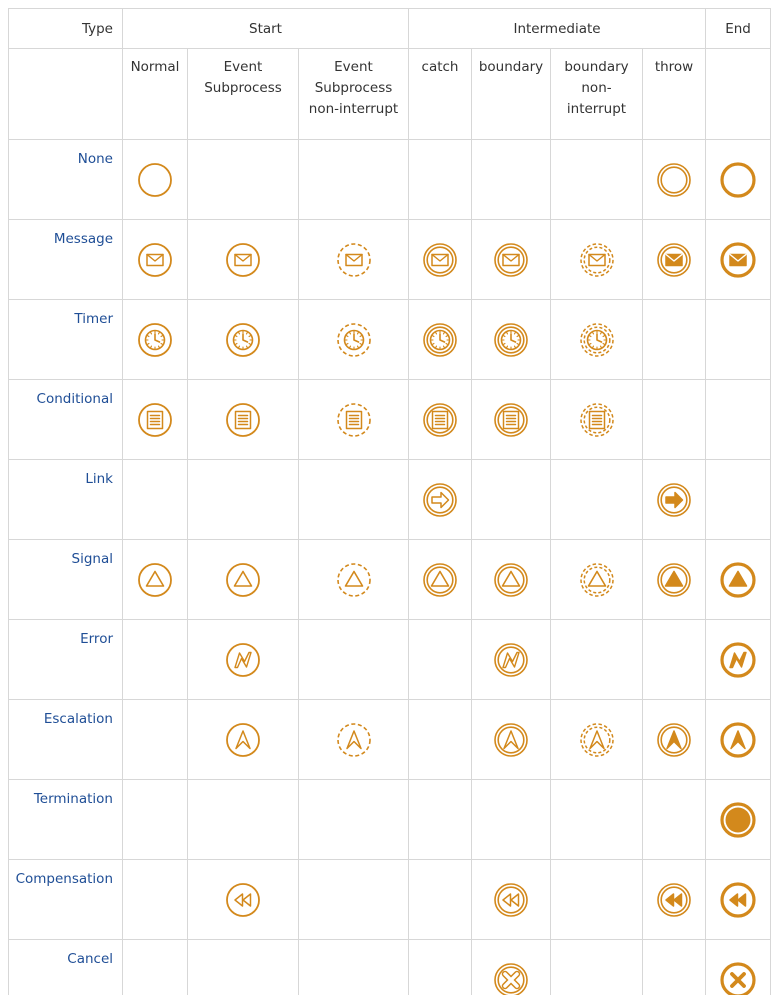 The height and width of the screenshot is (995, 775). Describe the element at coordinates (65, 899) in the screenshot. I see `event-type-label: Compensation` at that location.